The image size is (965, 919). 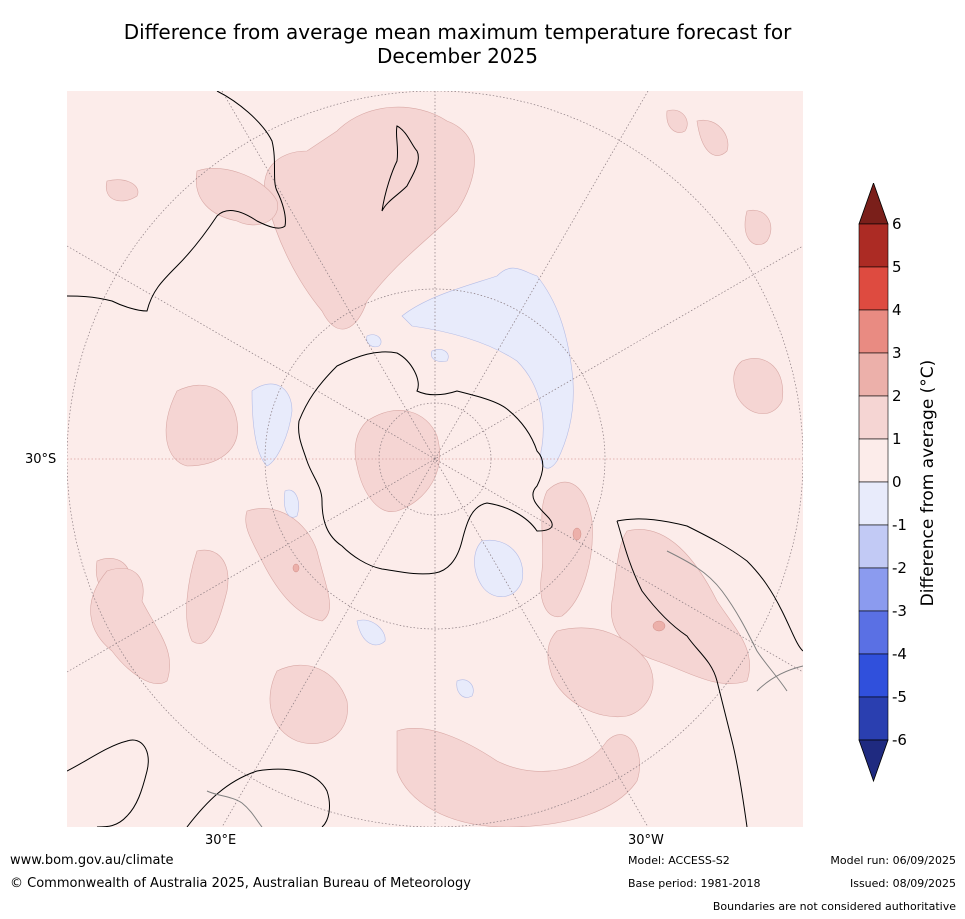 I want to click on colorbar-tick-label: -2, so click(x=899, y=568).